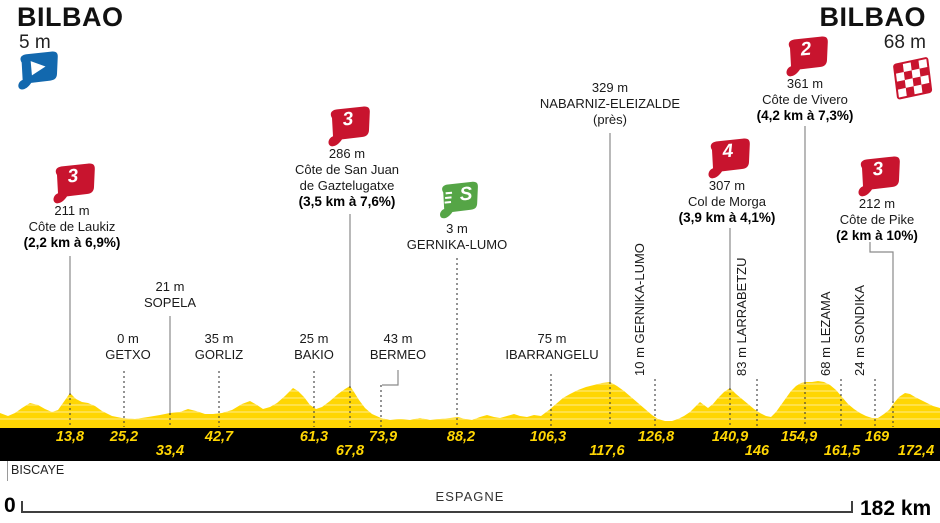 Image resolution: width=940 pixels, height=523 pixels. I want to click on climb-category-flag-icon: 4, so click(727, 160).